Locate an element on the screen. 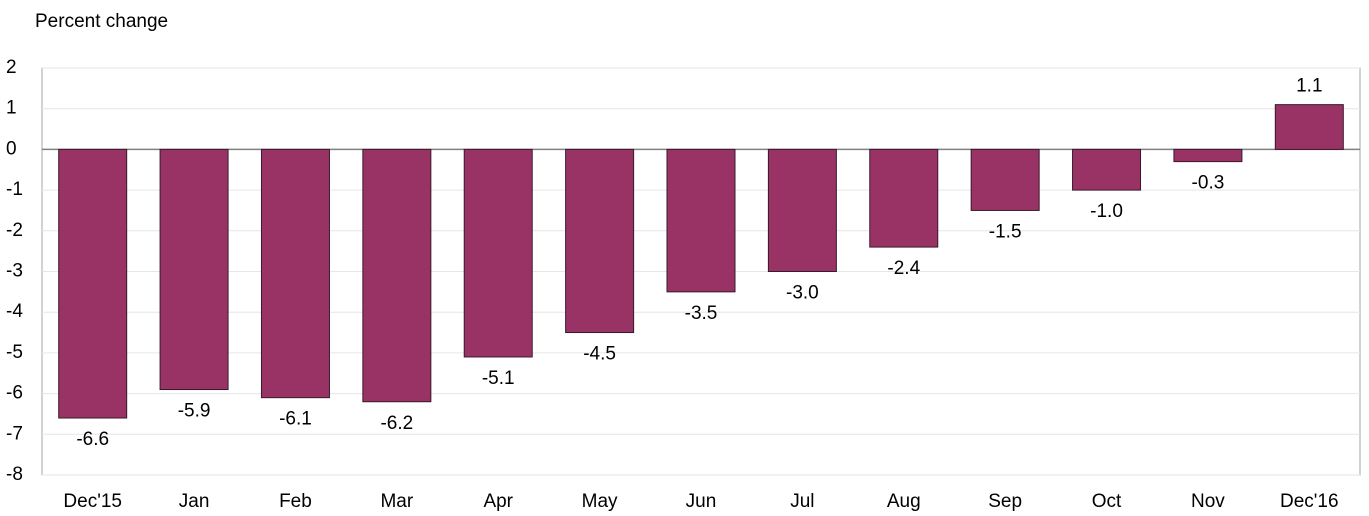 Image resolution: width=1369 pixels, height=516 pixels. y-tick-label: -7 is located at coordinates (14, 433).